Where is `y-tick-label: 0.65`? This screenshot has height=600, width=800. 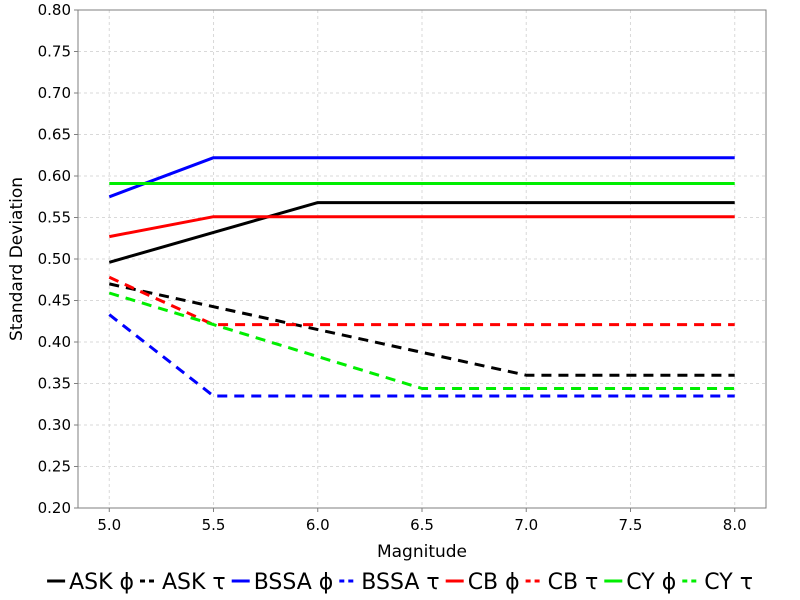 y-tick-label: 0.65 is located at coordinates (54, 135).